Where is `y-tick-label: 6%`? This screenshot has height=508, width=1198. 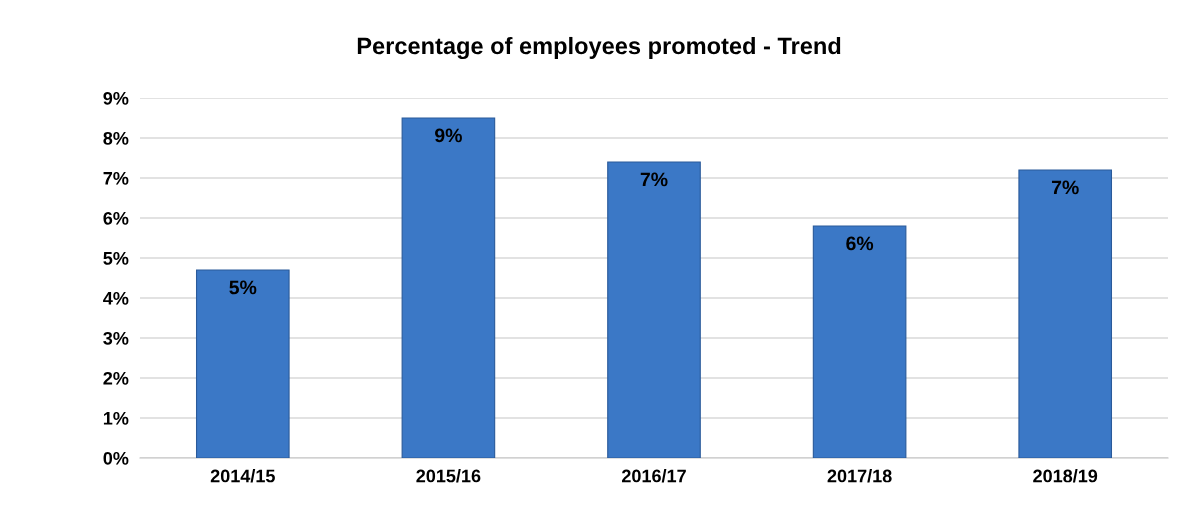 y-tick-label: 6% is located at coordinates (116, 218).